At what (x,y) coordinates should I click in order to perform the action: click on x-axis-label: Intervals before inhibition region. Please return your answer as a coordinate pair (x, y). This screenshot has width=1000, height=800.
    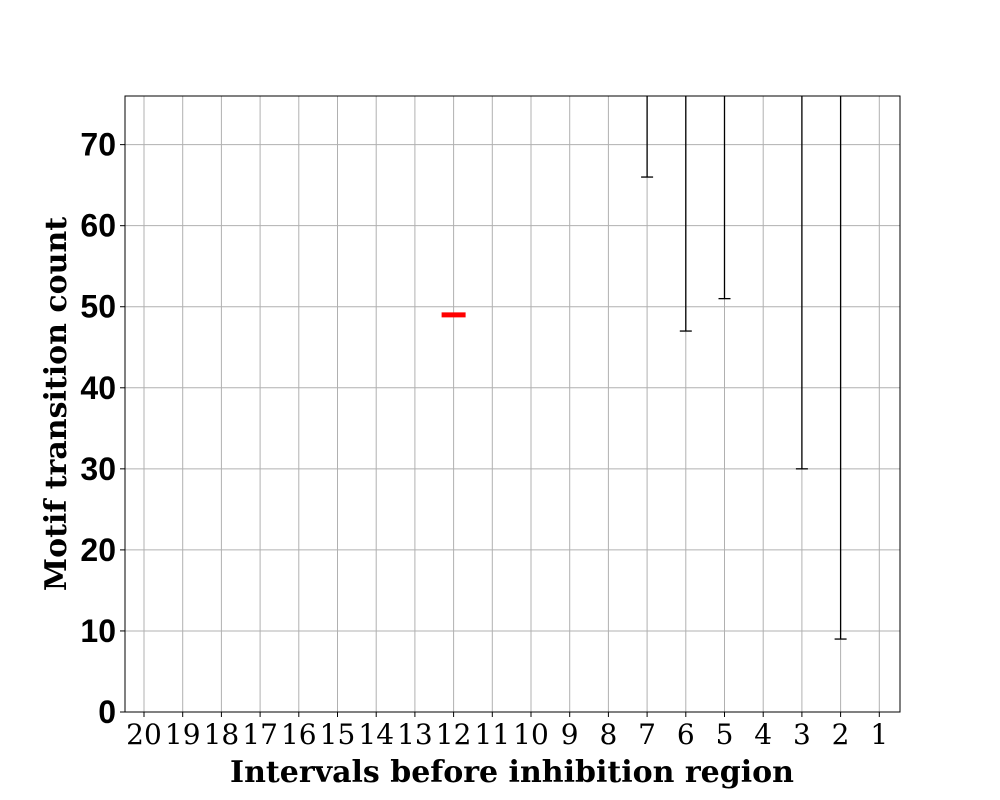
    Looking at the image, I should click on (512, 772).